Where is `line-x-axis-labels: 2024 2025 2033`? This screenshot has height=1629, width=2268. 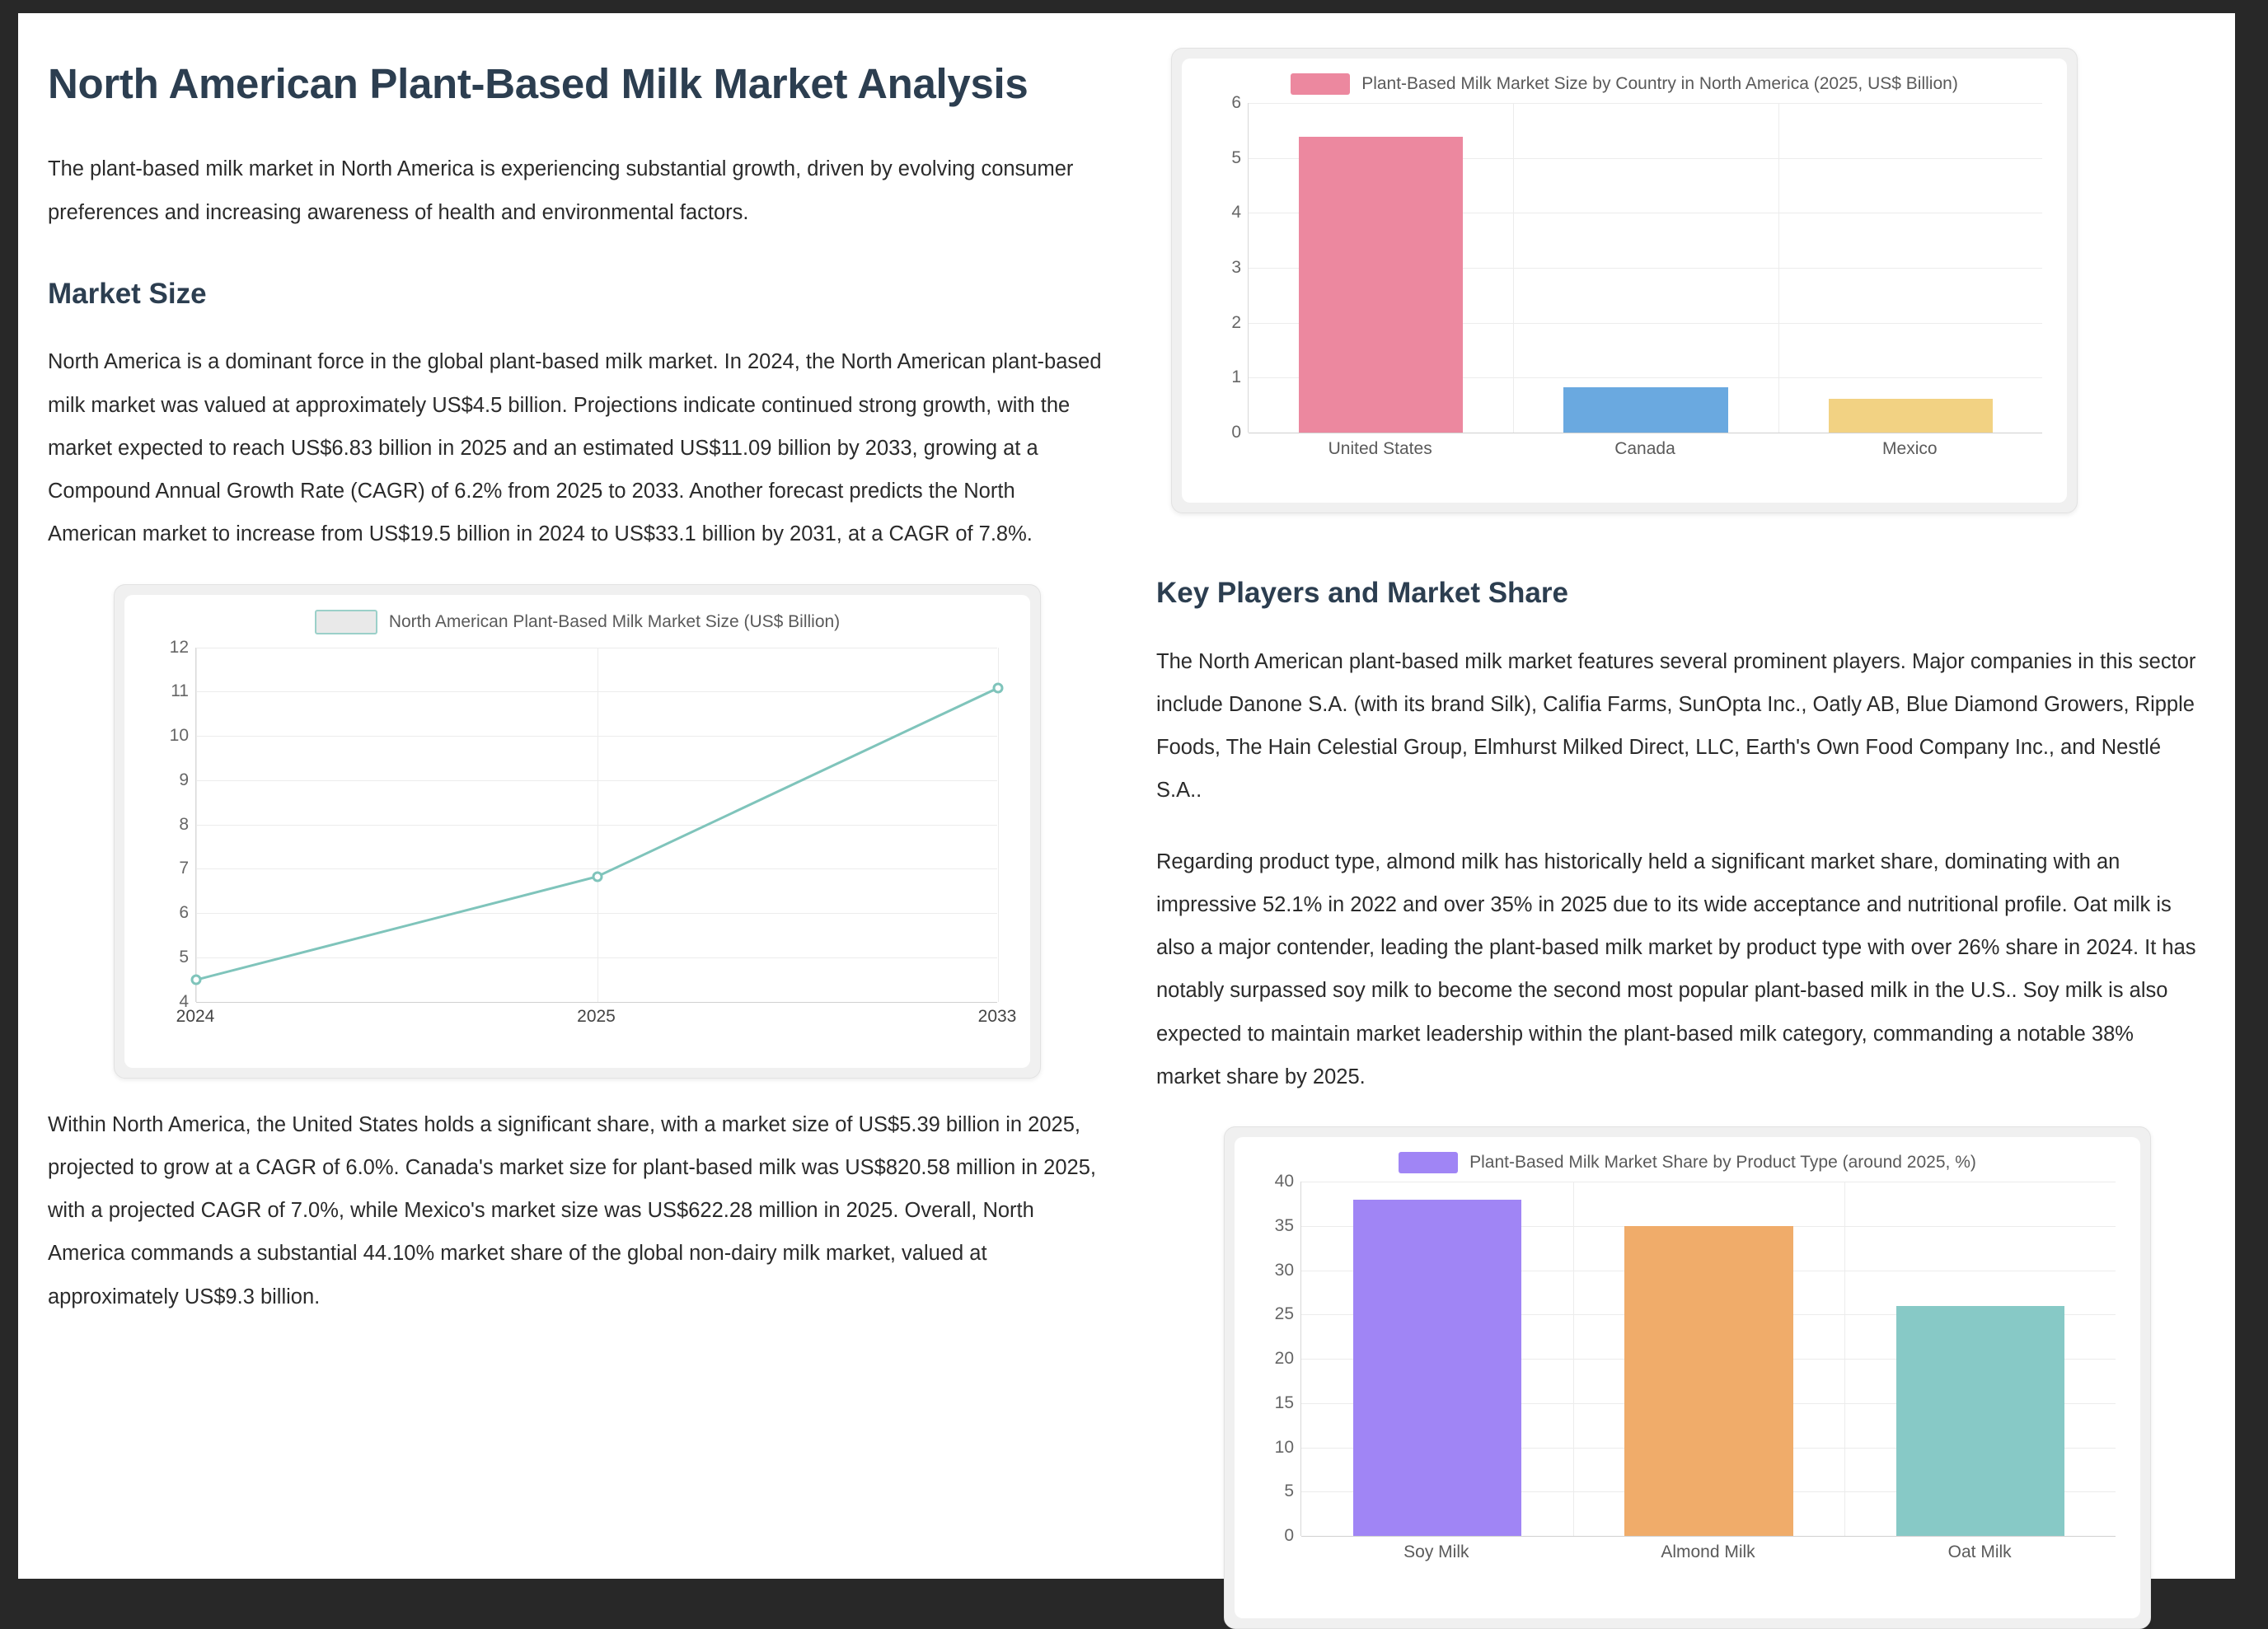
line-x-axis-labels: 2024 2025 2033 is located at coordinates (584, 1023).